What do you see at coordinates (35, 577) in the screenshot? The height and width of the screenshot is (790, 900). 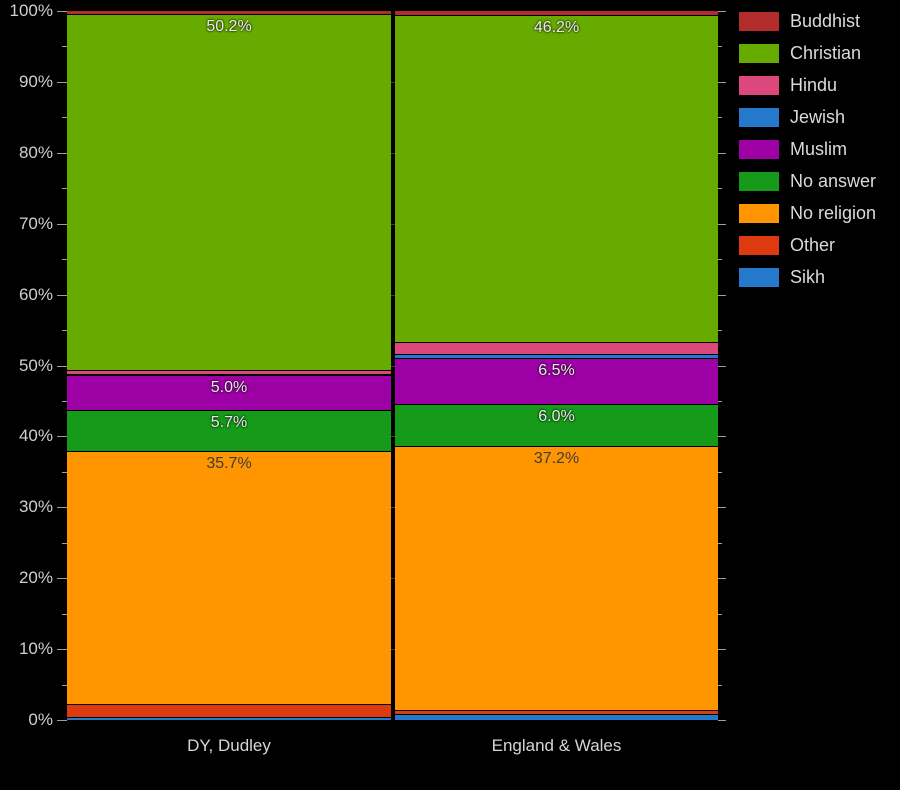 I see `y-axis-label-20: 20%` at bounding box center [35, 577].